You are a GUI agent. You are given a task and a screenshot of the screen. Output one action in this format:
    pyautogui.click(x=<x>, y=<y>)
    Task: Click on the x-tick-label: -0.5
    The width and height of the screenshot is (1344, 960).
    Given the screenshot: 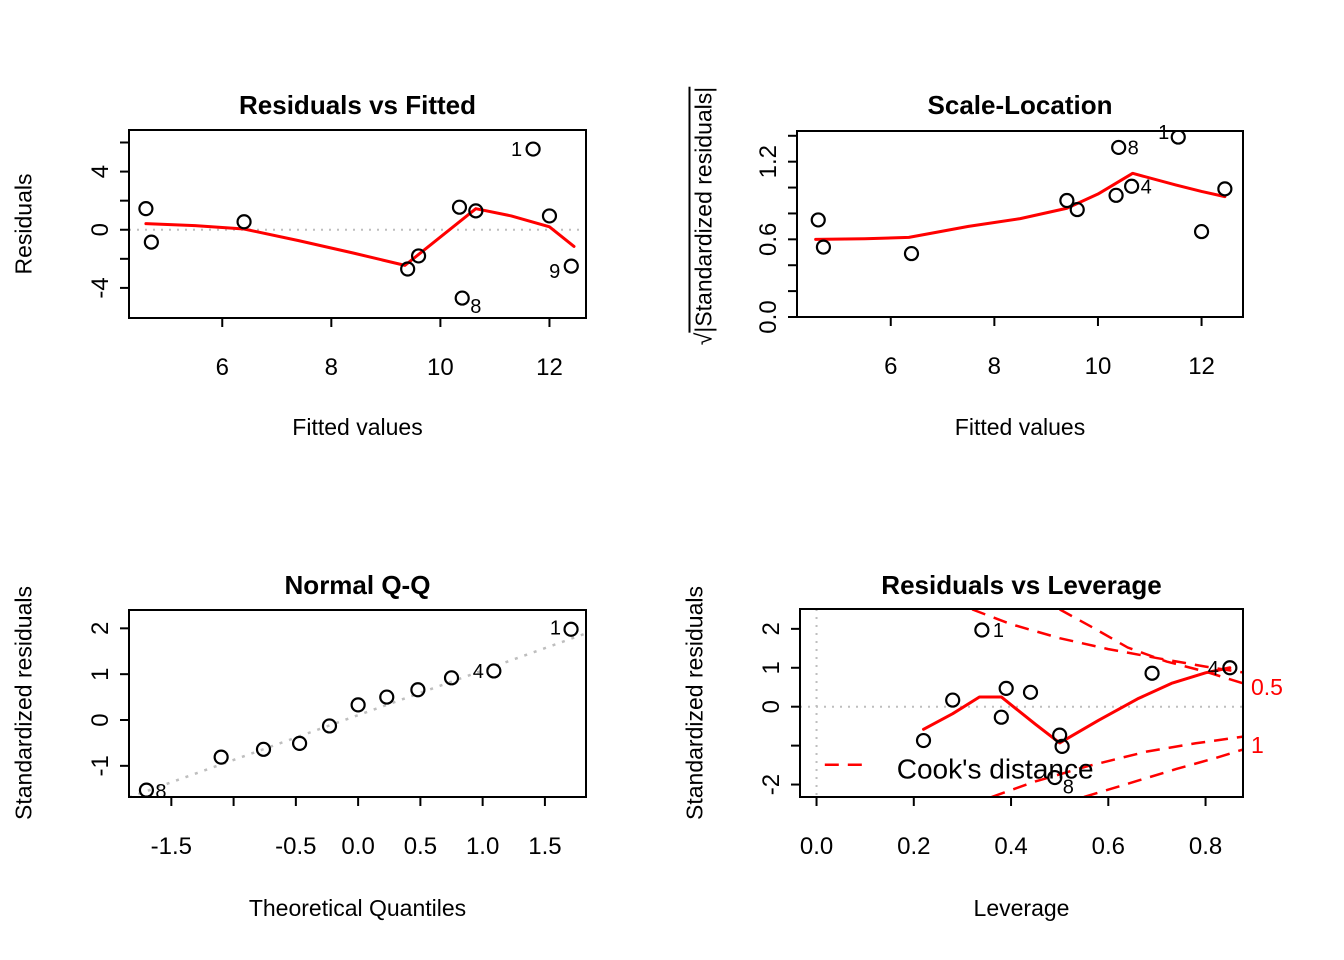 What is the action you would take?
    pyautogui.click(x=295, y=846)
    